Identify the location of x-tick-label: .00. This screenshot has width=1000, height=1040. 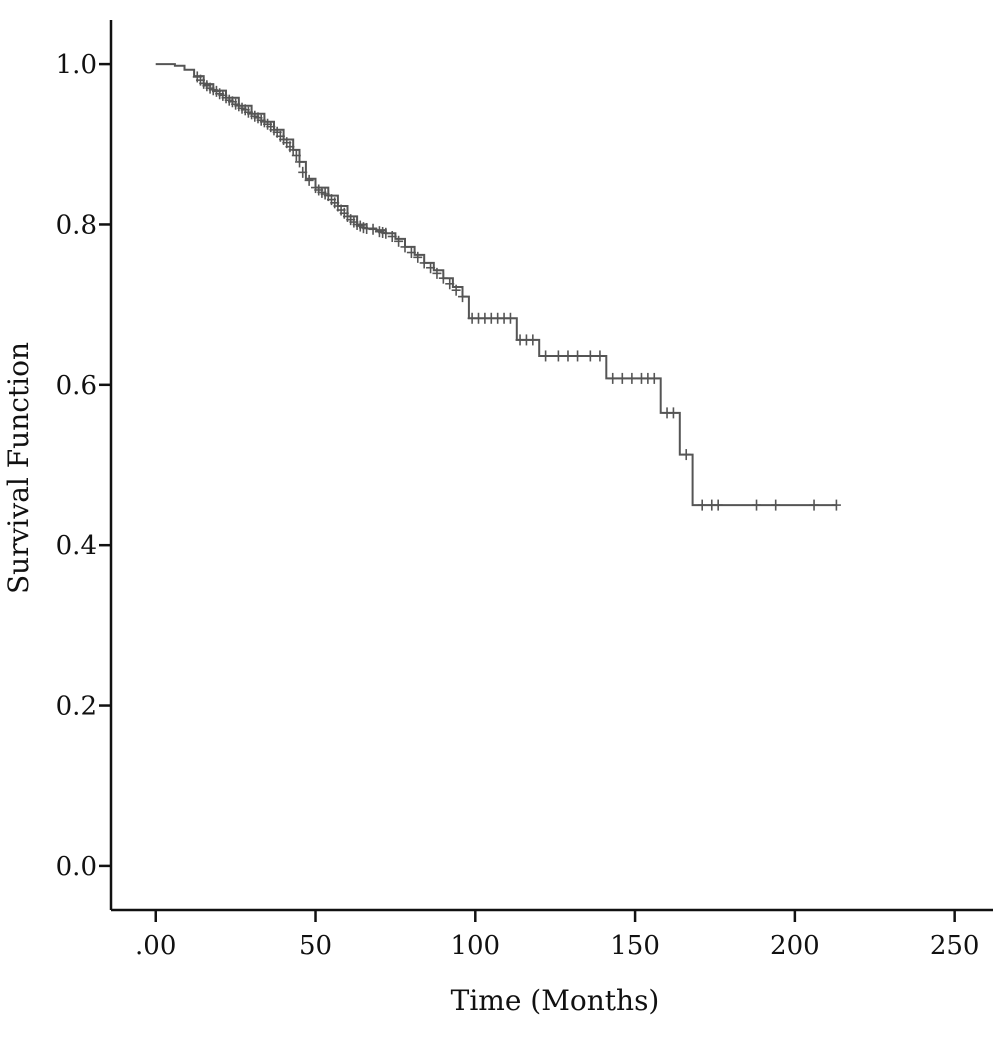
(155, 946).